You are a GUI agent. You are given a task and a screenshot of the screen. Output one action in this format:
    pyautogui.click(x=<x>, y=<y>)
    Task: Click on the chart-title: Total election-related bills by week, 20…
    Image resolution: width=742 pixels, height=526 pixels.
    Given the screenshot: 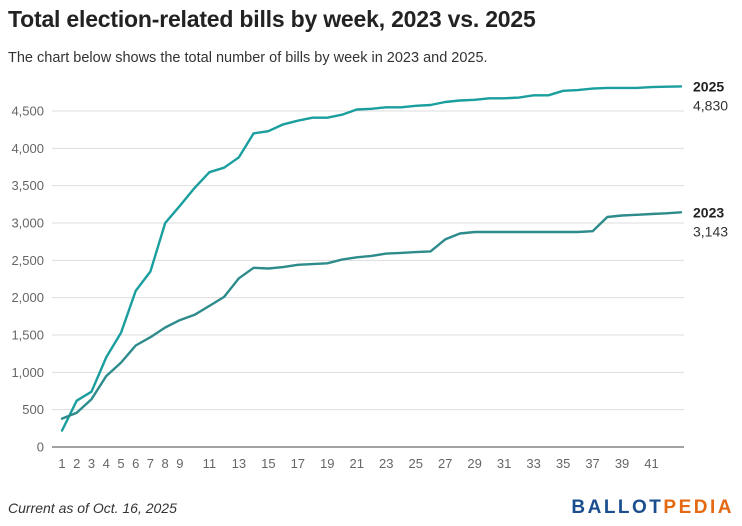 What is the action you would take?
    pyautogui.click(x=272, y=19)
    